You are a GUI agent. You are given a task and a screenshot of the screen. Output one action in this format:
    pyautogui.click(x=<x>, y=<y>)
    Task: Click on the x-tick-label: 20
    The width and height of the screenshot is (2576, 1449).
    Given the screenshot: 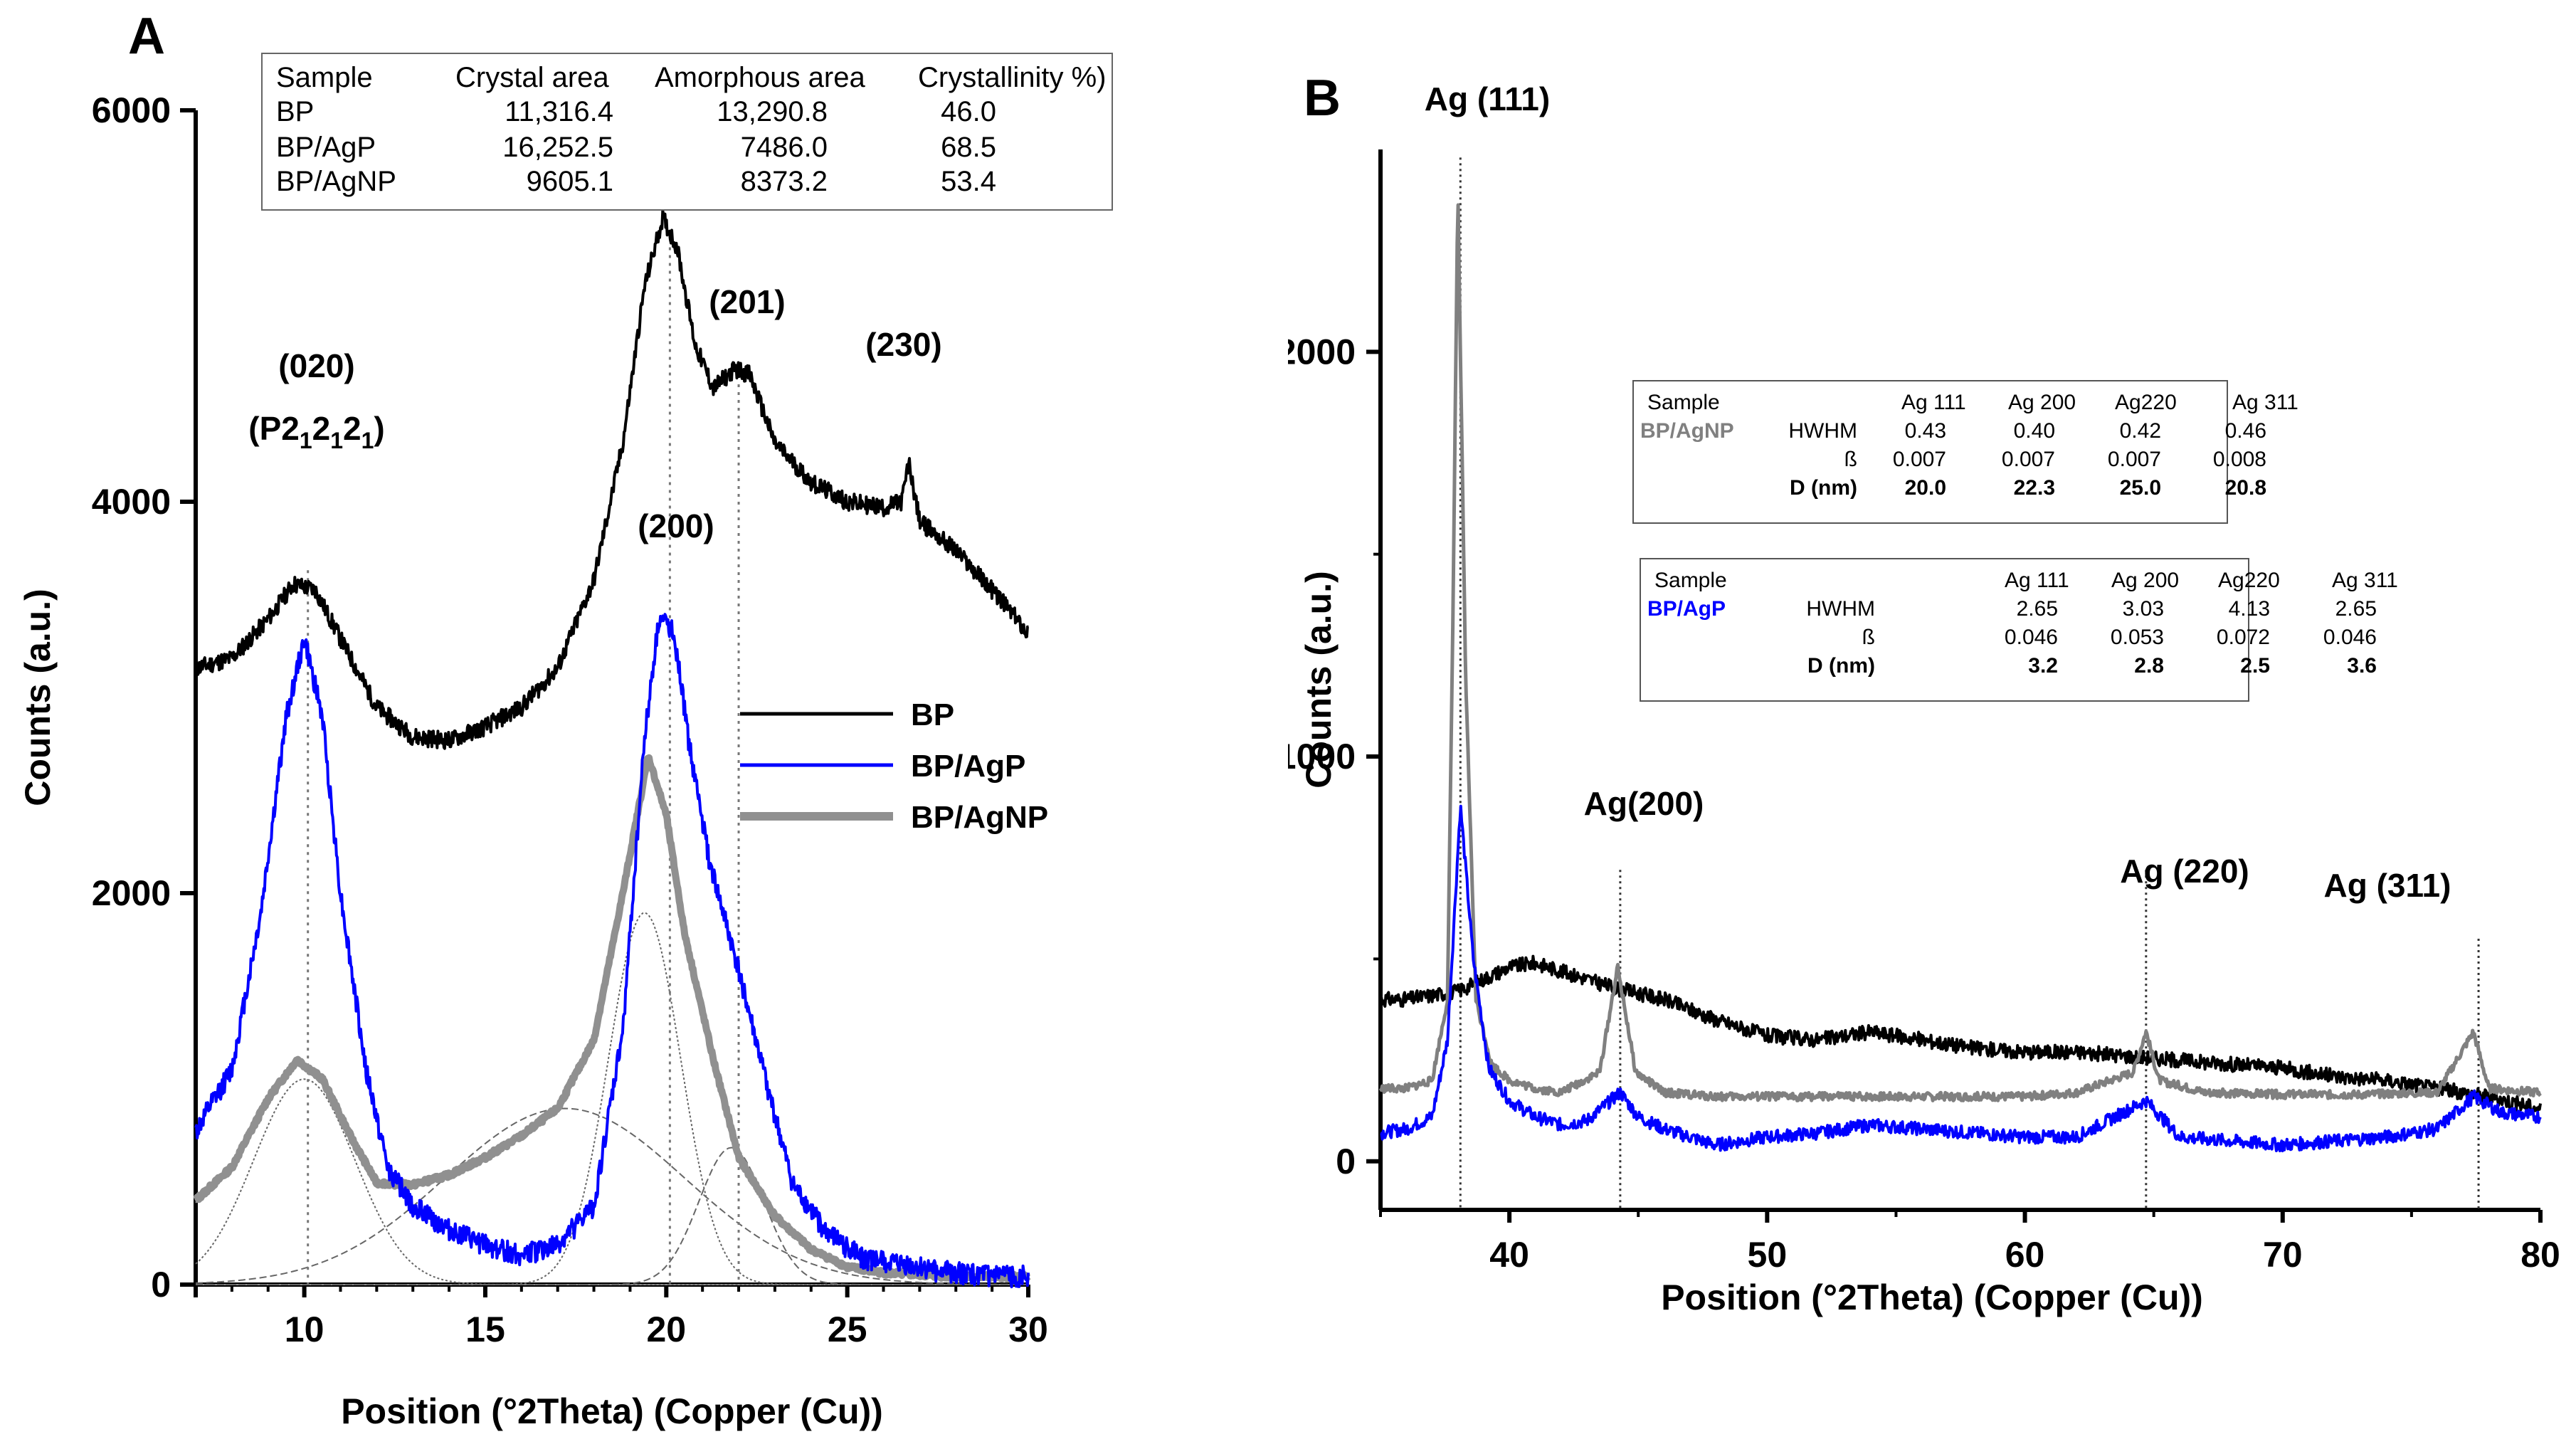 What is the action you would take?
    pyautogui.click(x=666, y=1330)
    